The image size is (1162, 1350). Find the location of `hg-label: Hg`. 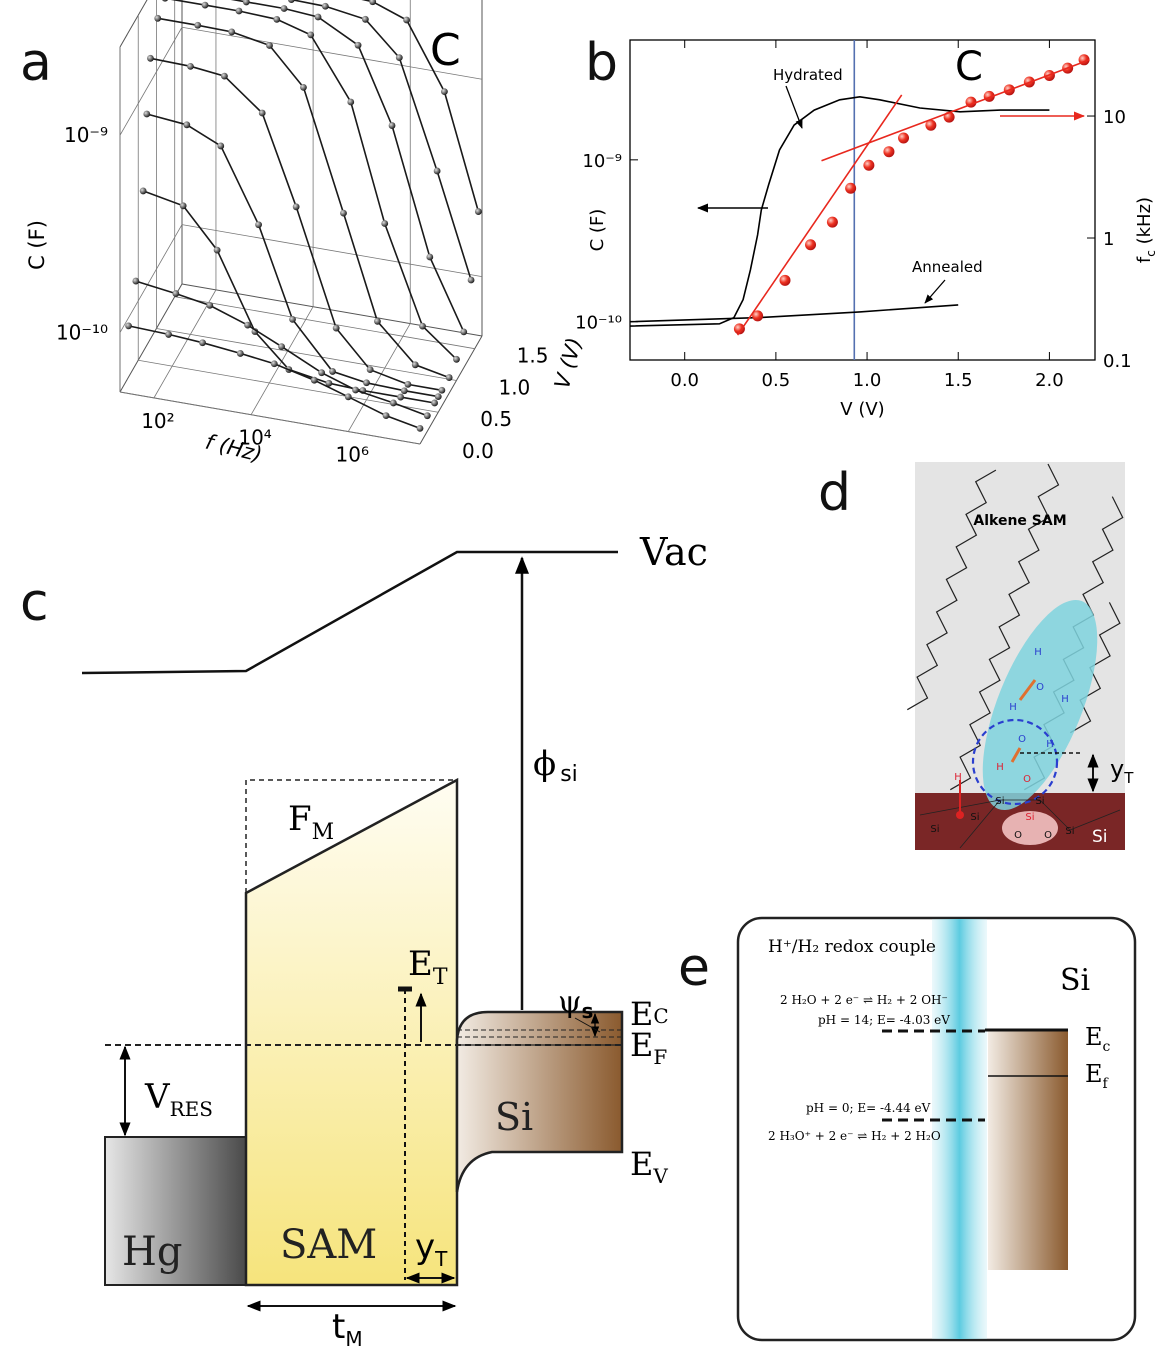

hg-label: Hg is located at coordinates (152, 1252).